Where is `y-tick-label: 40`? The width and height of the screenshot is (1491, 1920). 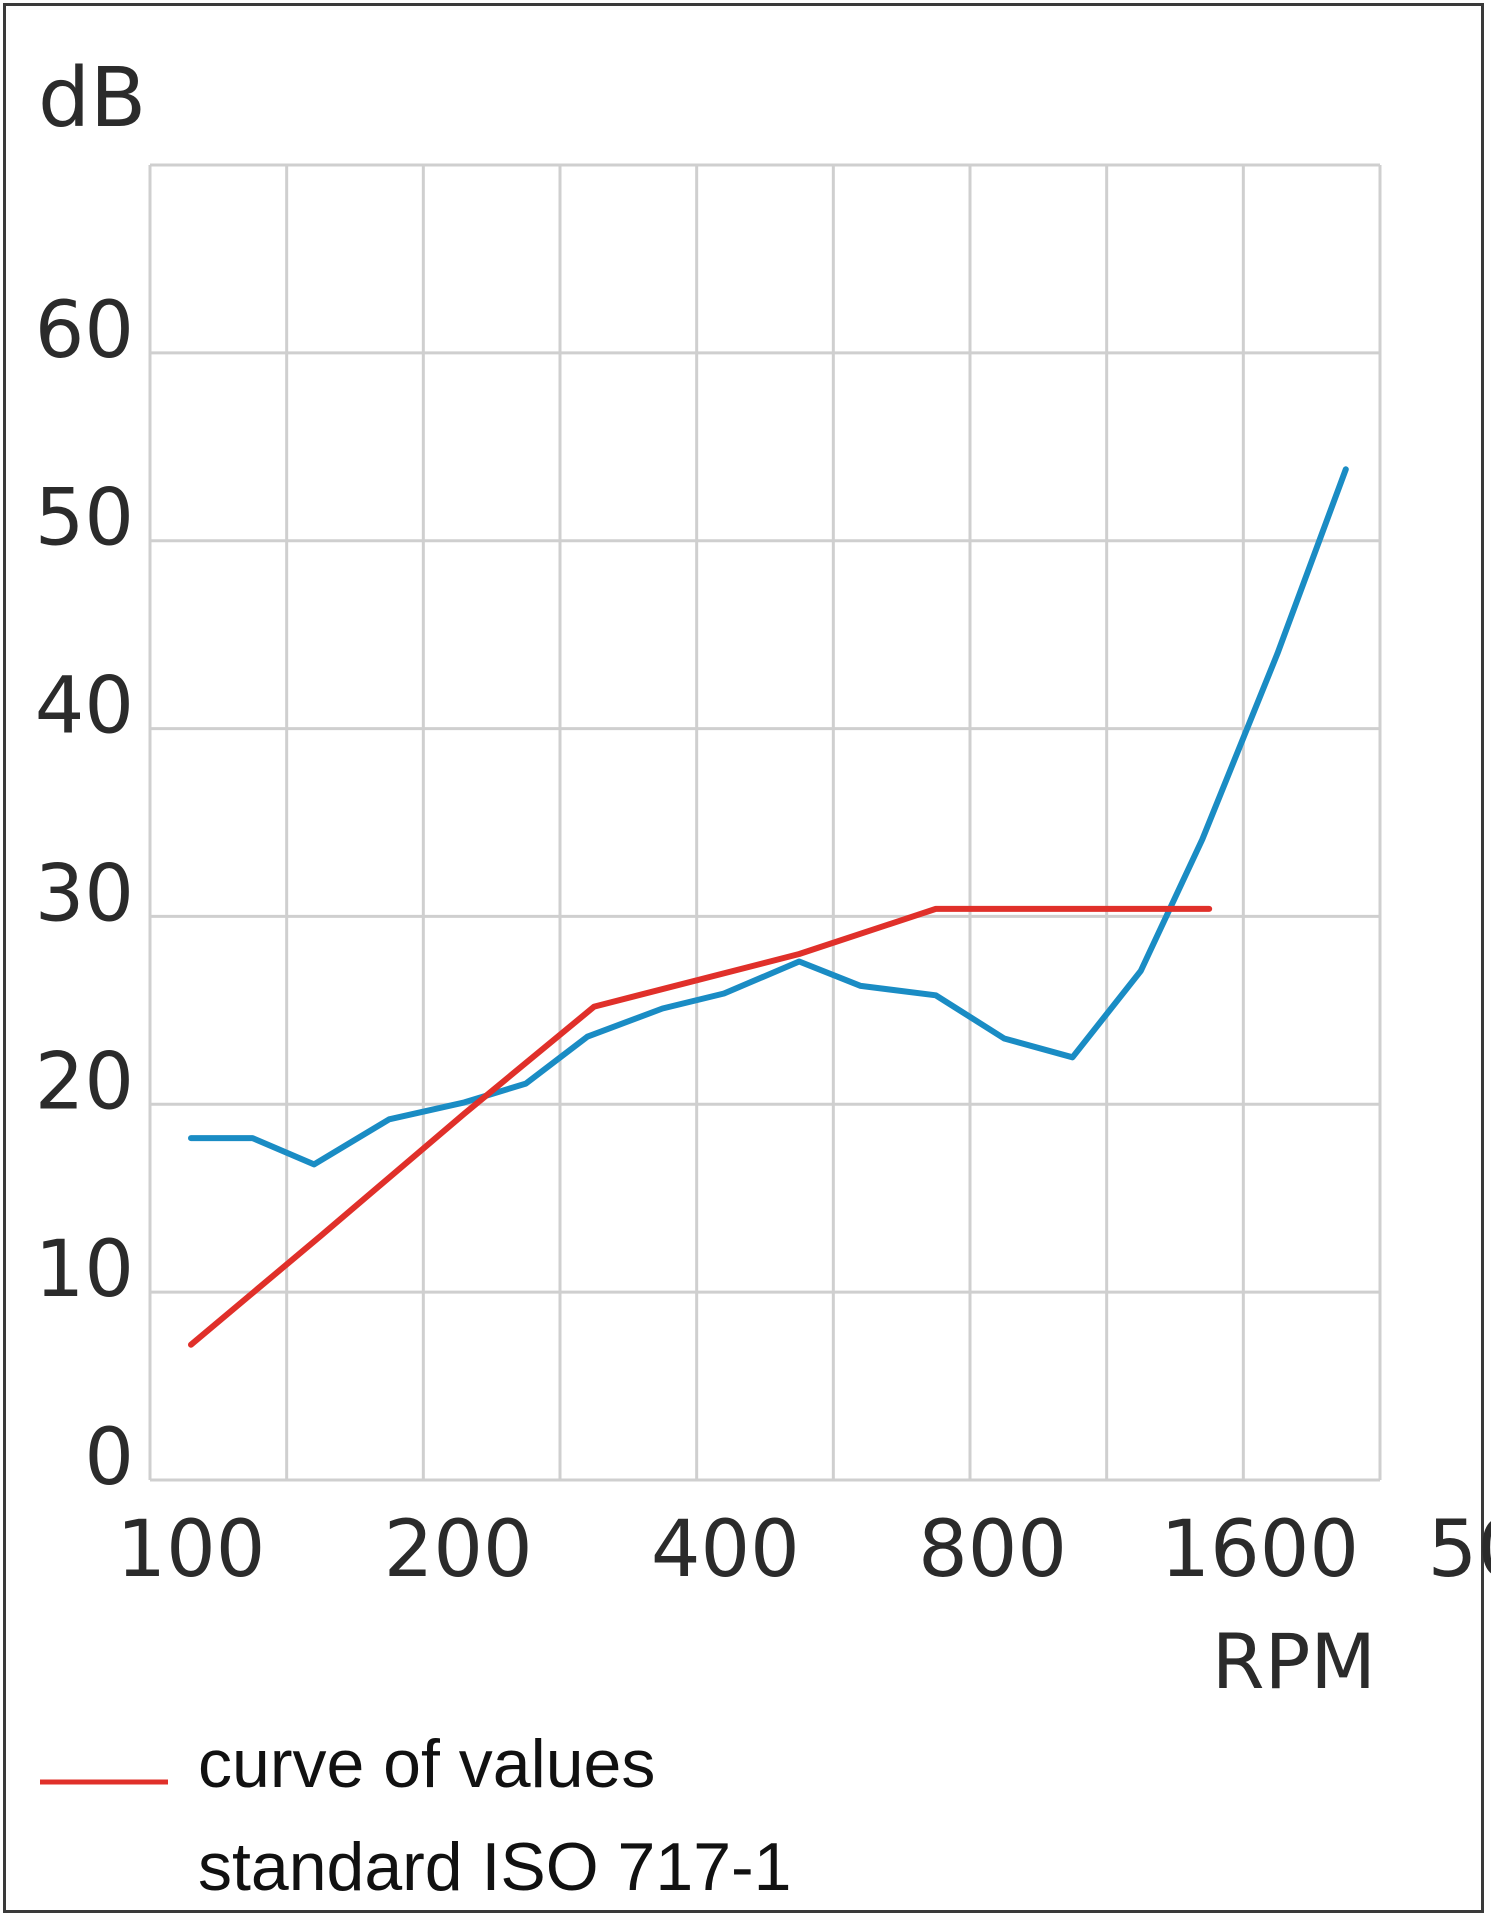
y-tick-label: 40 is located at coordinates (84, 707).